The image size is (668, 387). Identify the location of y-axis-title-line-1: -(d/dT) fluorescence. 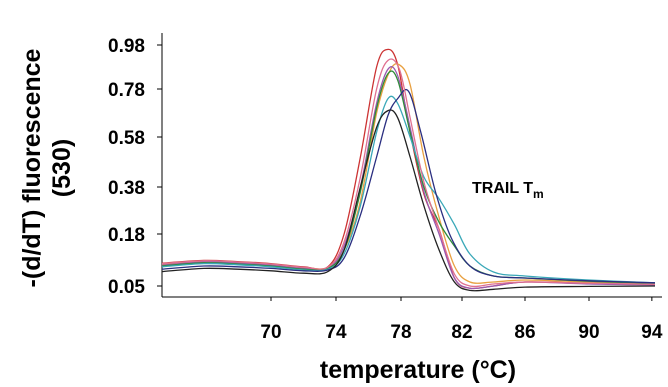
(32, 167).